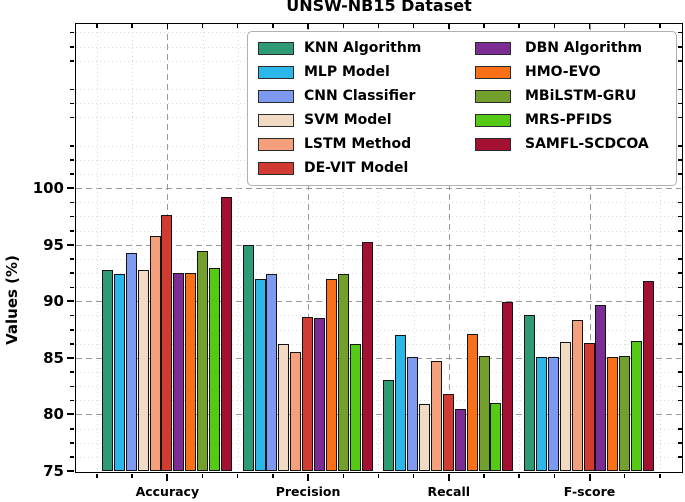 The width and height of the screenshot is (685, 502). What do you see at coordinates (276, 168) in the screenshot?
I see `legend-swatch-de-vit-model` at bounding box center [276, 168].